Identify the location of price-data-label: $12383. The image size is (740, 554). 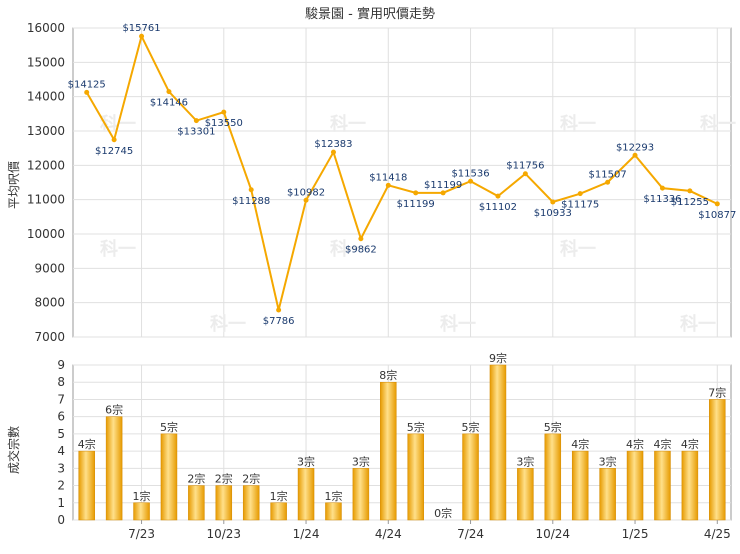
(333, 144).